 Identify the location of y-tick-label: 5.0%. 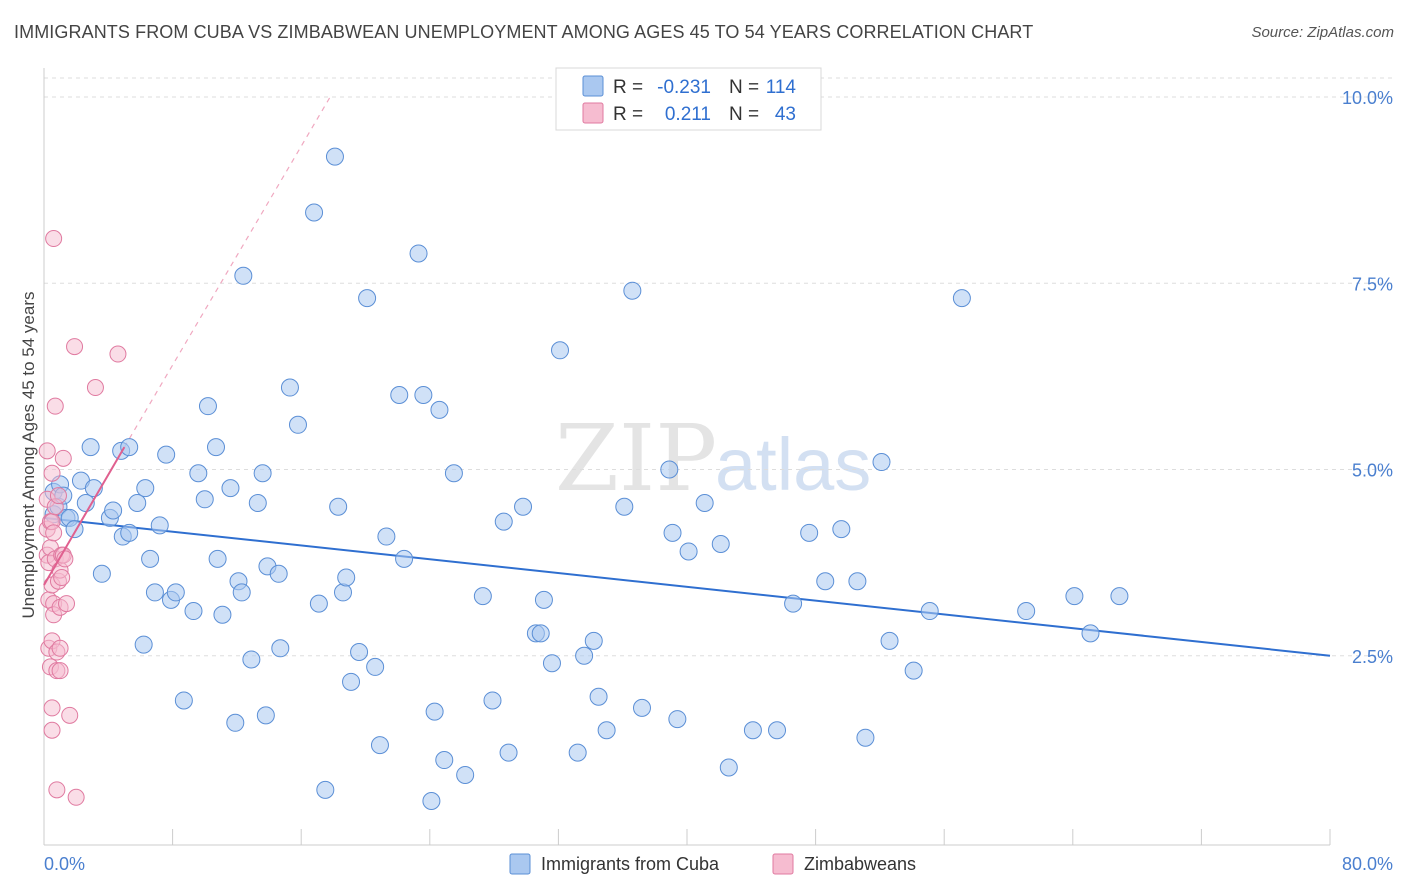
(1372, 471).